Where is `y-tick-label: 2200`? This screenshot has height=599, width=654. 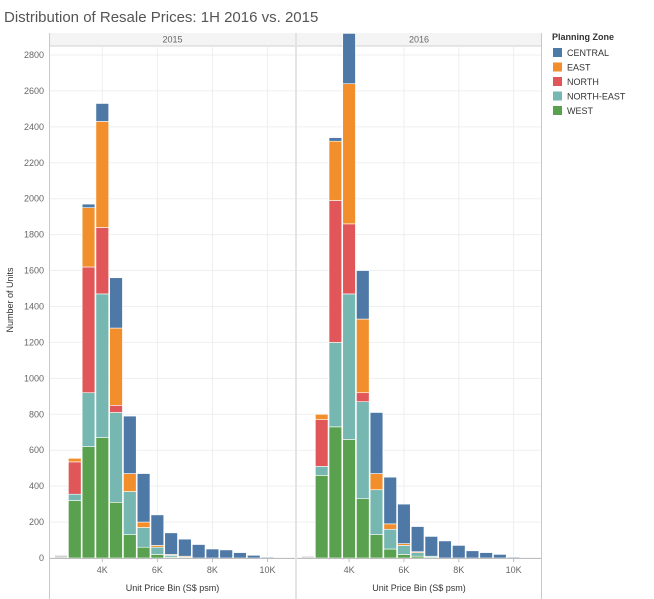
y-tick-label: 2200 is located at coordinates (34, 163).